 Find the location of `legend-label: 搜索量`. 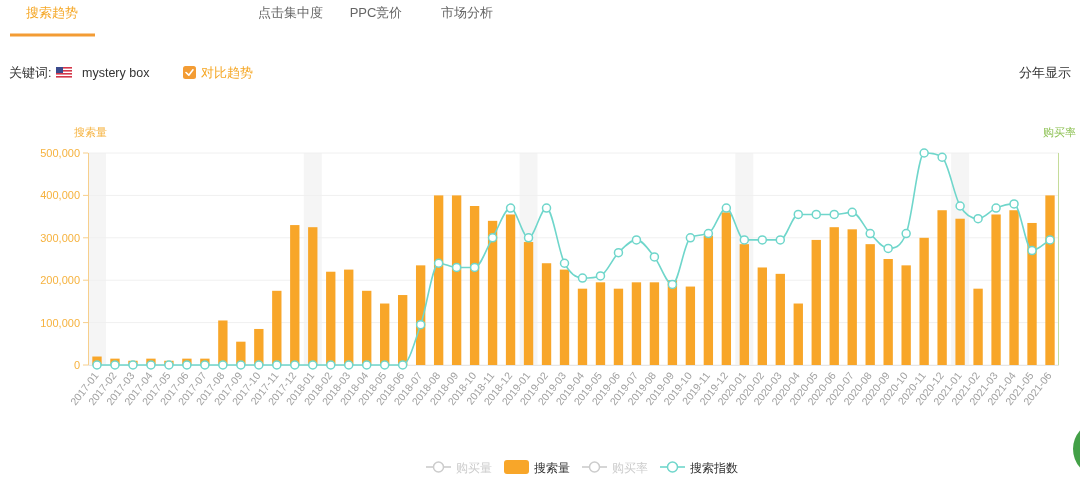

legend-label: 搜索量 is located at coordinates (552, 467).